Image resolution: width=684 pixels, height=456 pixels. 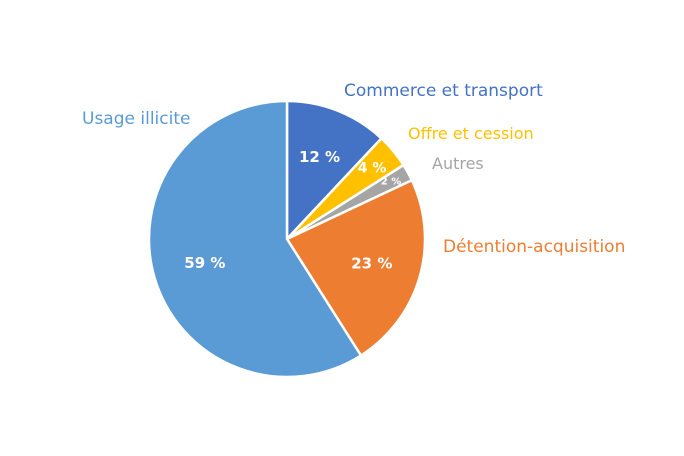 I want to click on pie-slice-commerce-et-transport, so click(x=334, y=170).